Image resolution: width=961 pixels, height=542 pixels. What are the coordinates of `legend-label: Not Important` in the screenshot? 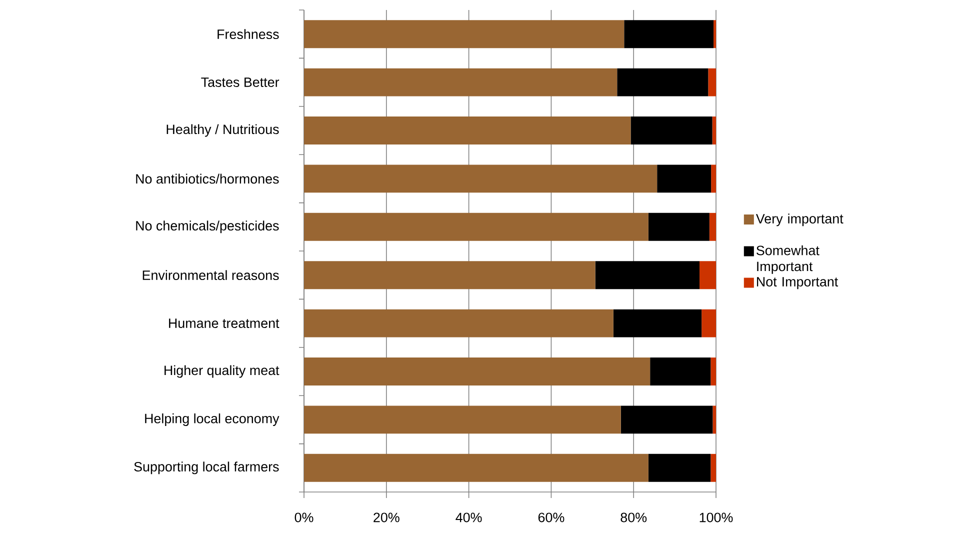 It's located at (797, 283).